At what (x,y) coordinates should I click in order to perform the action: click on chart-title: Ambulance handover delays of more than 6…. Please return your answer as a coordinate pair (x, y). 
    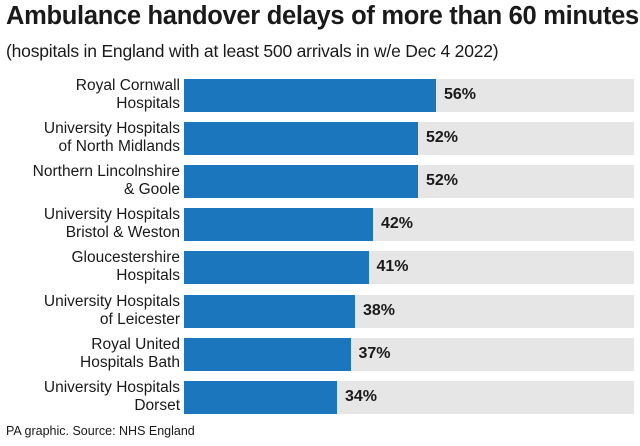
    Looking at the image, I should click on (322, 16).